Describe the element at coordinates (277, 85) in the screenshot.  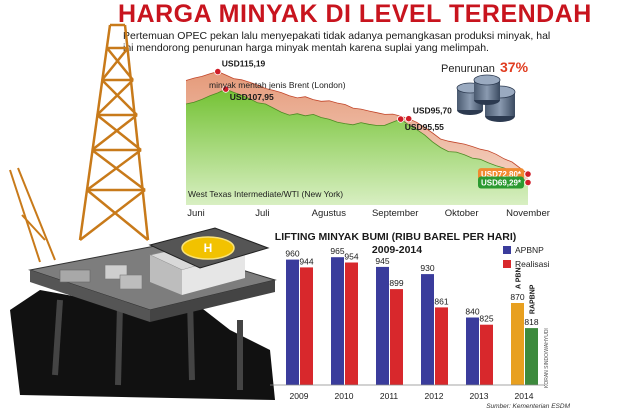
I see `brent-series-label: minyak mentah jenis Brent (London)` at that location.